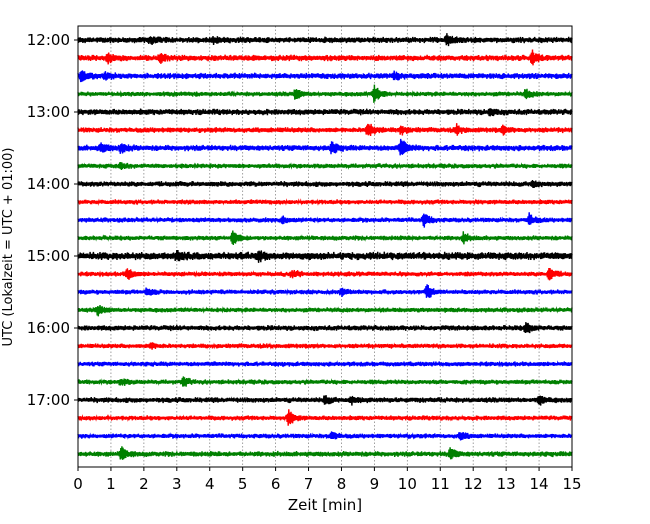 The height and width of the screenshot is (524, 650). I want to click on y-tick-label: 13:00, so click(48, 112).